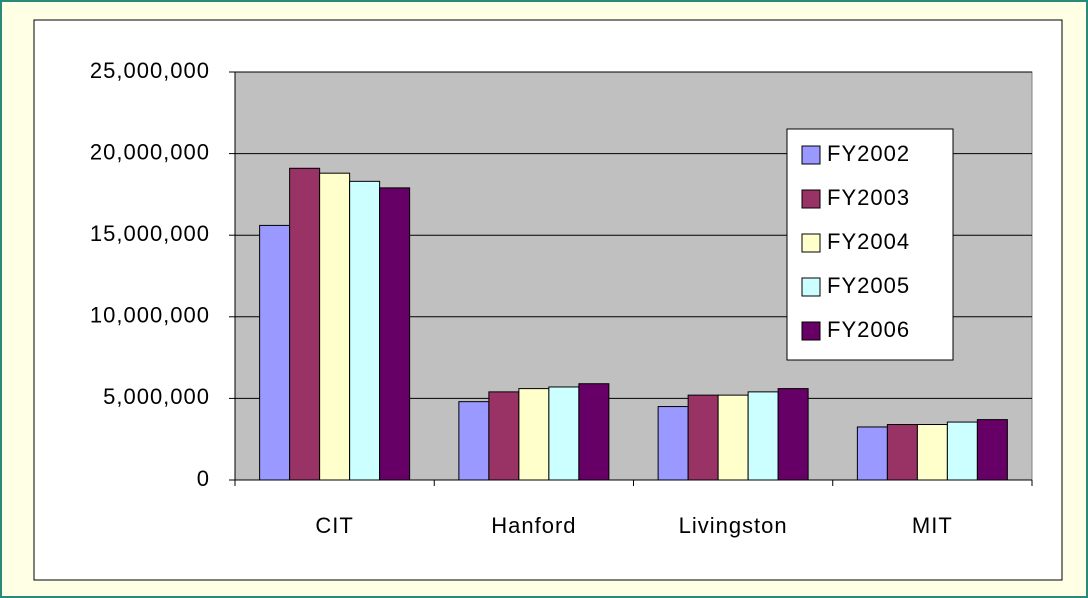 This screenshot has width=1088, height=598. Describe the element at coordinates (932, 525) in the screenshot. I see `x-tick-label: MIT` at that location.